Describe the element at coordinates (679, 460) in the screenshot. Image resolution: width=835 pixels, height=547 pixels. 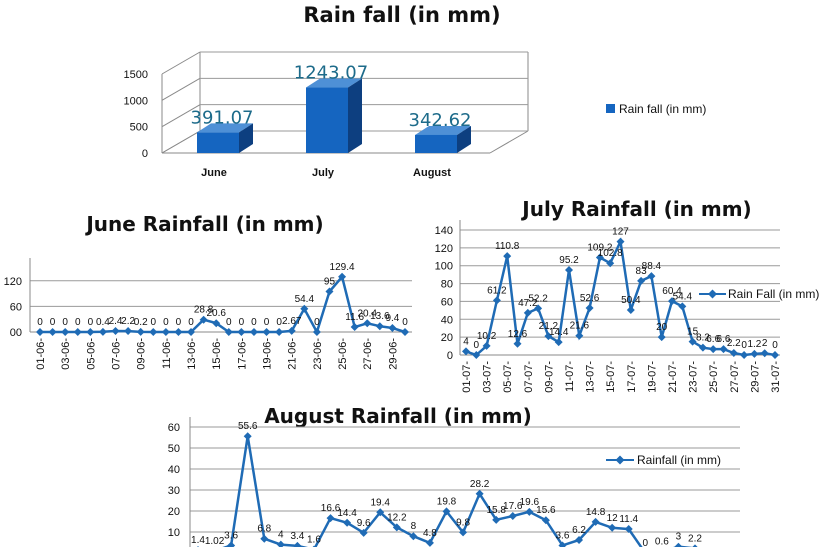
I see `august-legend-label: Rainfall (in mm)` at that location.